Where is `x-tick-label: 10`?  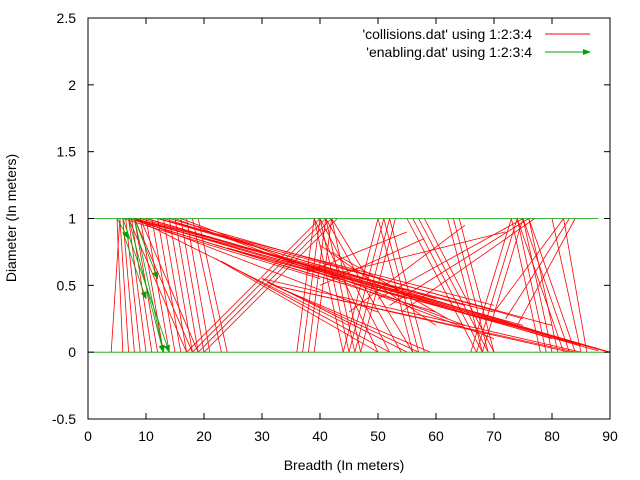 x-tick-label: 10 is located at coordinates (146, 436).